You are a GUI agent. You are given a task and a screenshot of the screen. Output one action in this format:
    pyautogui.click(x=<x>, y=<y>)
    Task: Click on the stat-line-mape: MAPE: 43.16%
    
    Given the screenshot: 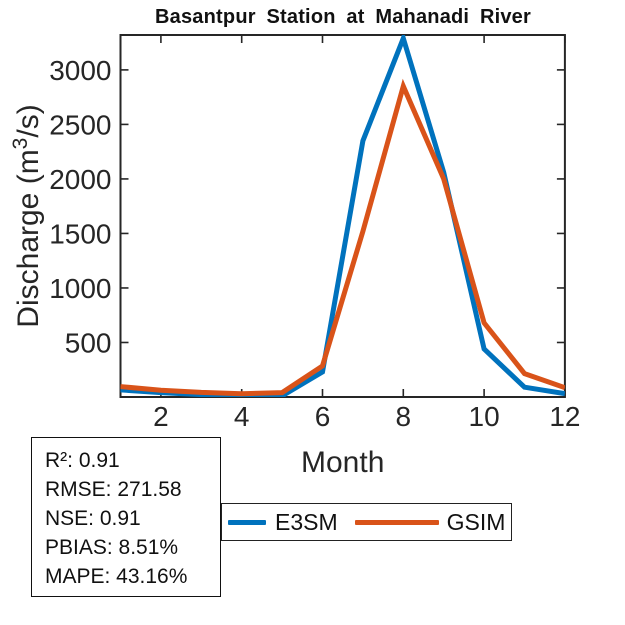 What is the action you would take?
    pyautogui.click(x=116, y=576)
    